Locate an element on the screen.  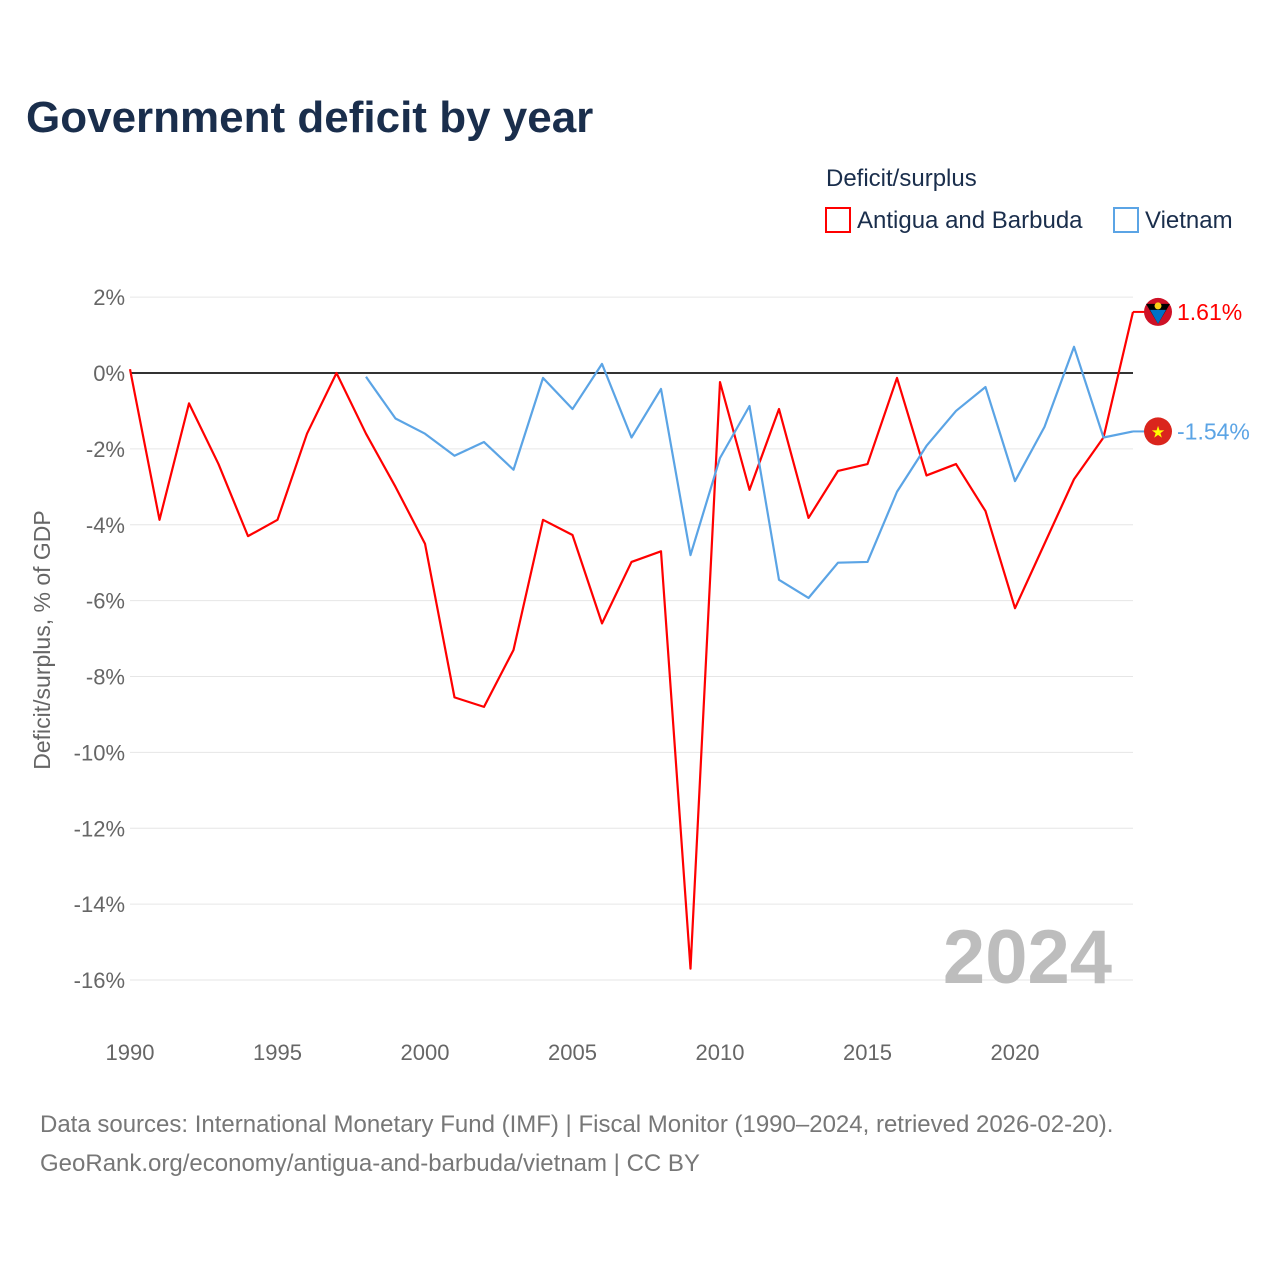
x-tick-label: 1990 is located at coordinates (130, 1052).